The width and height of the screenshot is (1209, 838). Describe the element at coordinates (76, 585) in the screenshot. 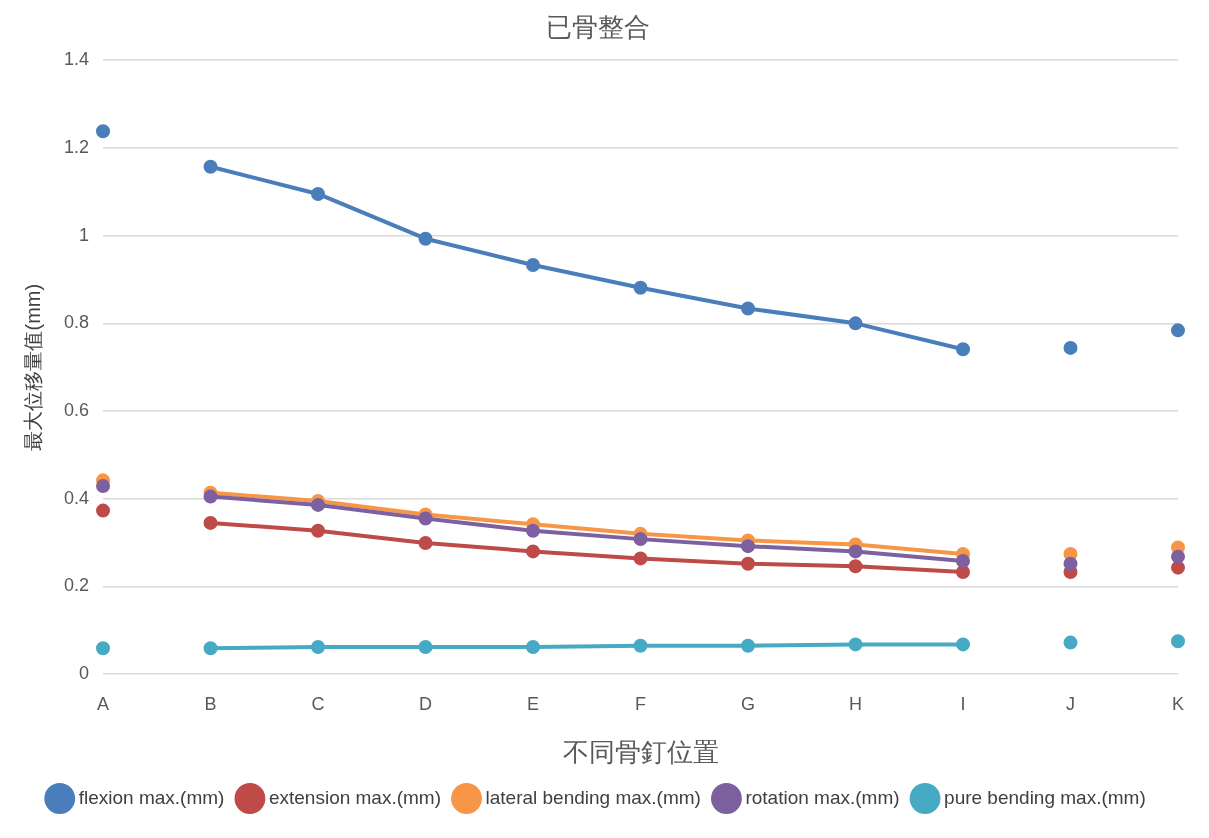

I see `y-tick-label: 0.2` at that location.